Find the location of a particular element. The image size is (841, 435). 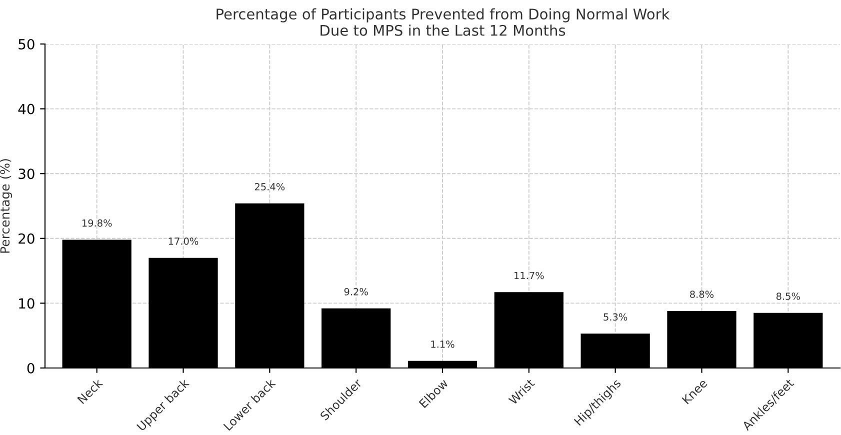

y-tick-label: 50 is located at coordinates (26, 44).